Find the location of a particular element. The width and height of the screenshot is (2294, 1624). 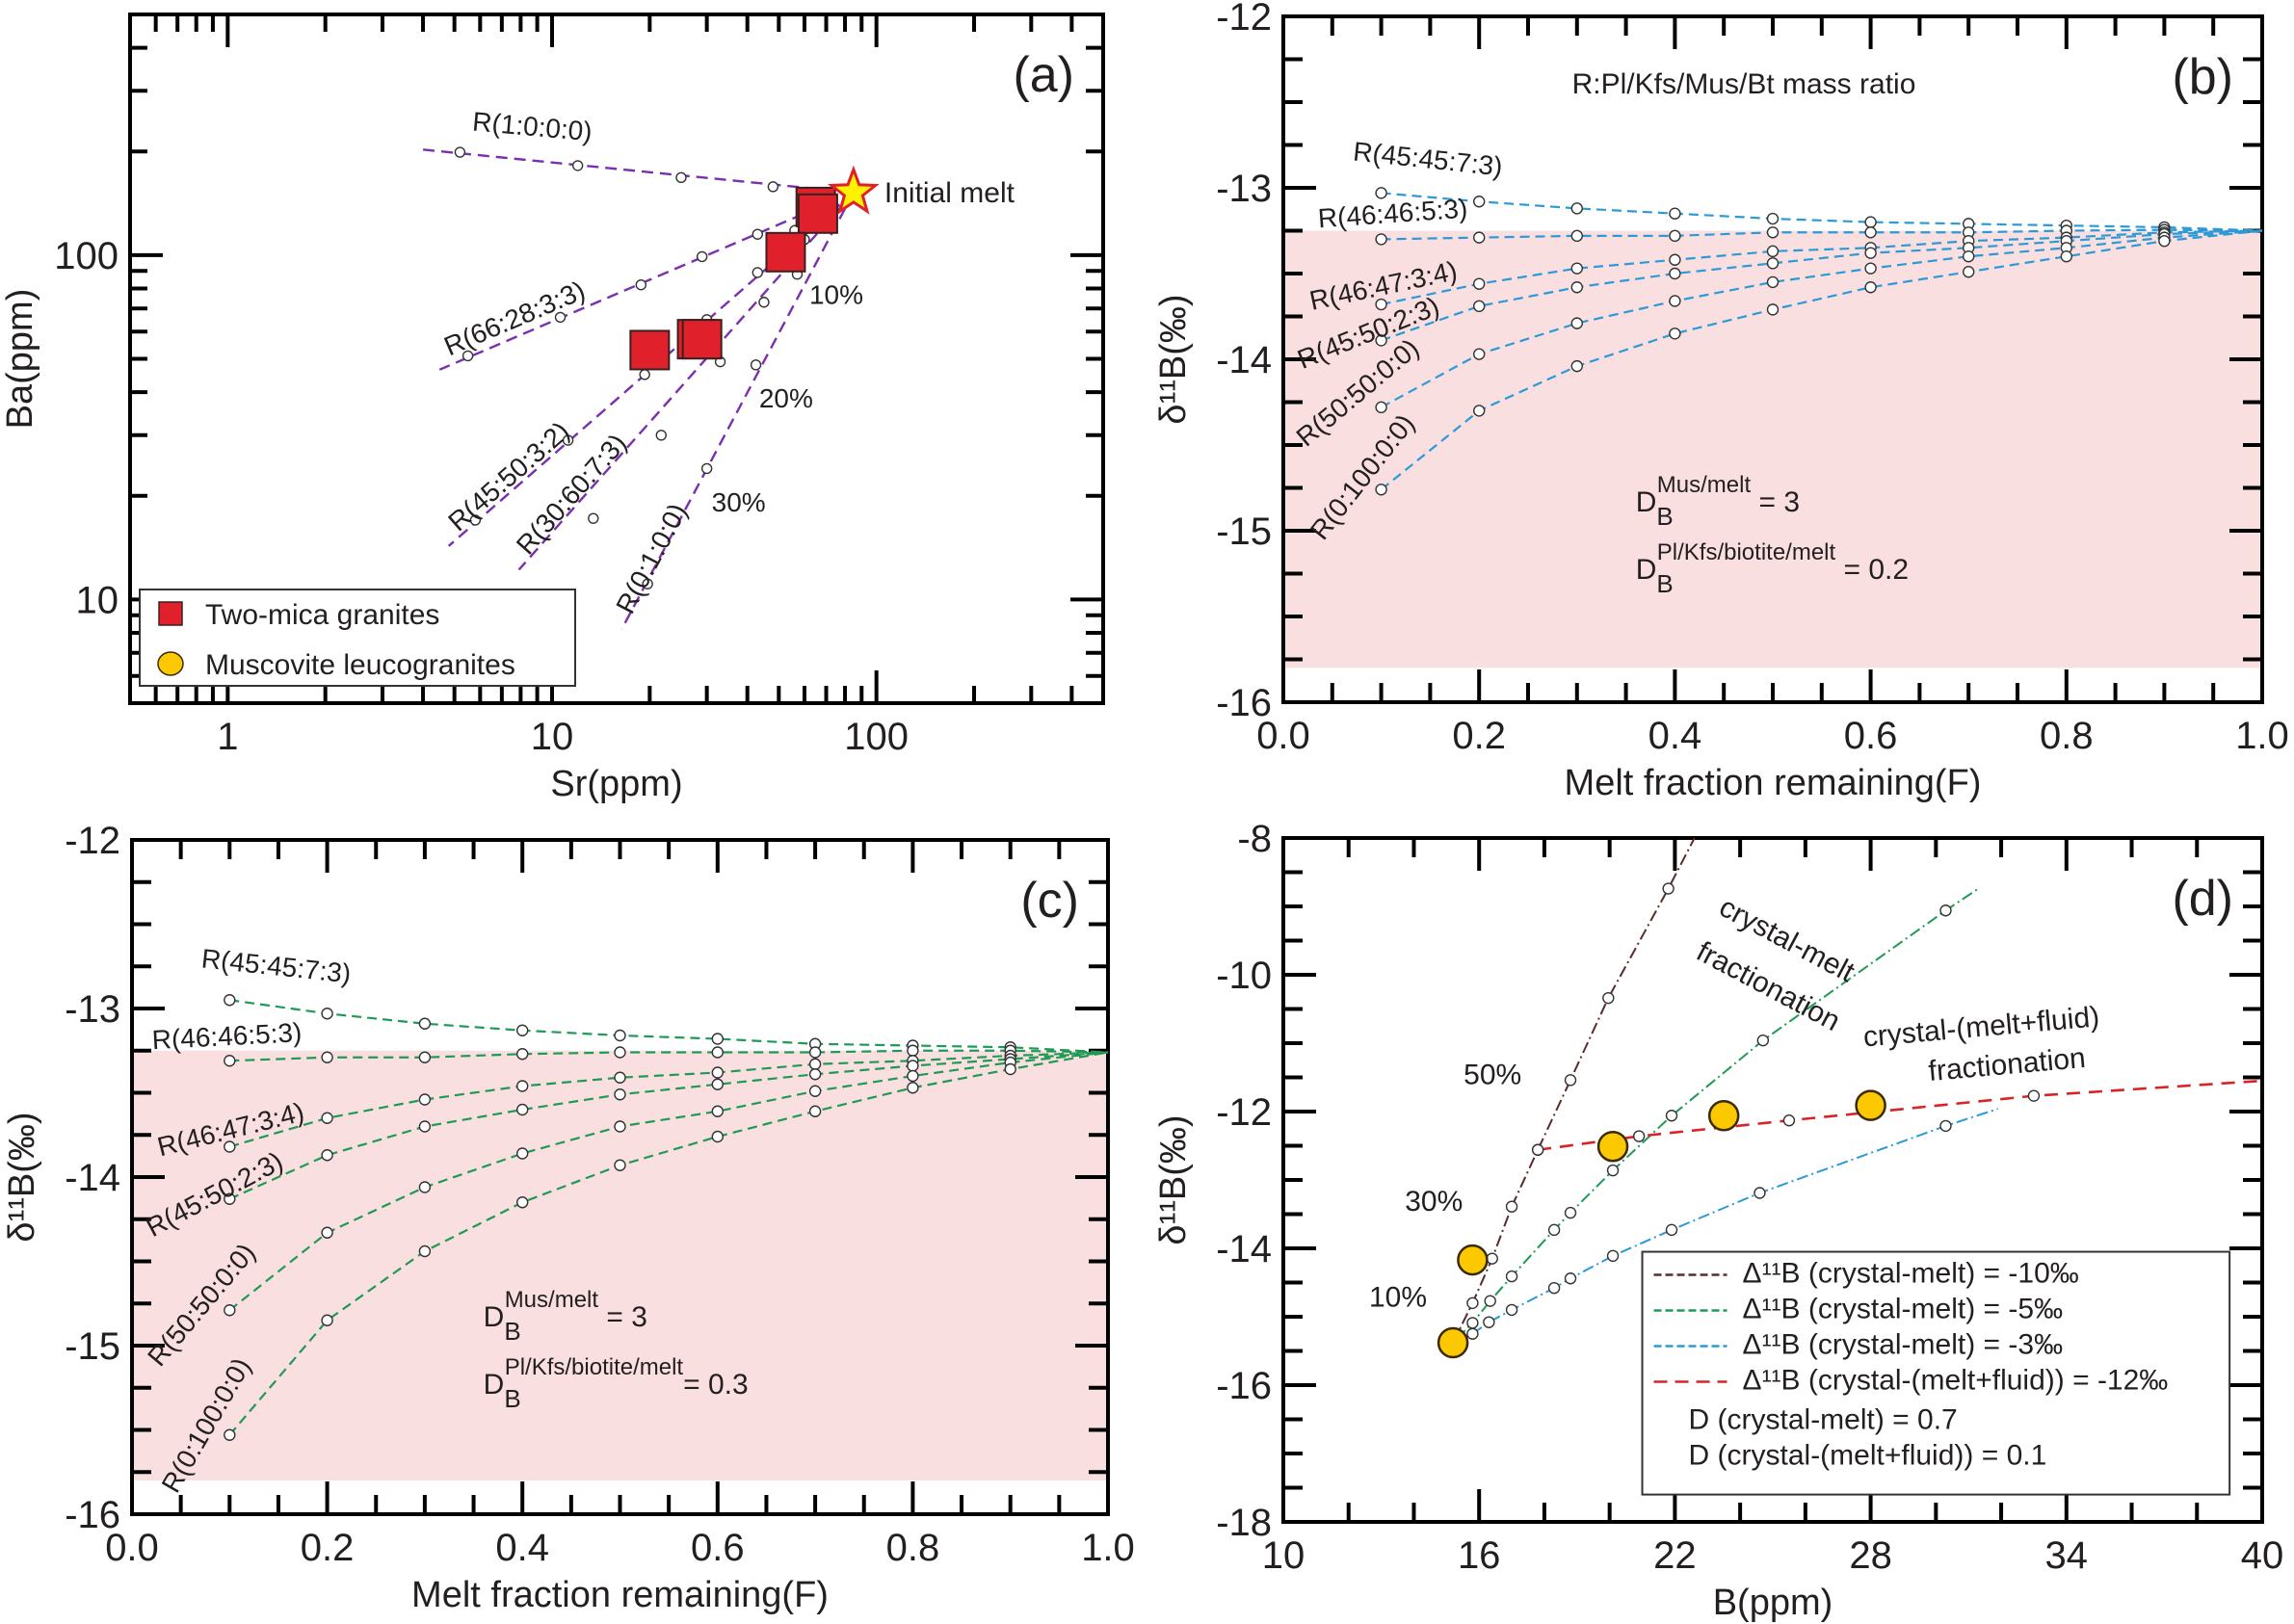

y-tick-label: 100 is located at coordinates (86, 256).